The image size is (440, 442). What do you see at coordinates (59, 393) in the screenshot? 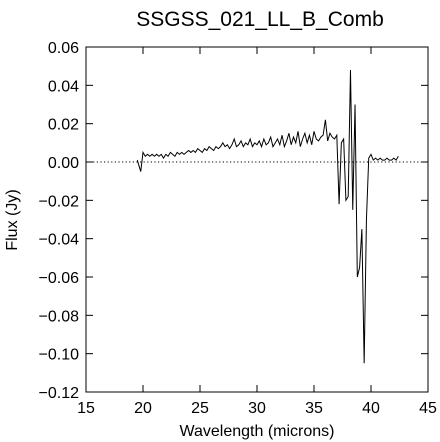
I see `y-tick-label: −0.12` at bounding box center [59, 393].